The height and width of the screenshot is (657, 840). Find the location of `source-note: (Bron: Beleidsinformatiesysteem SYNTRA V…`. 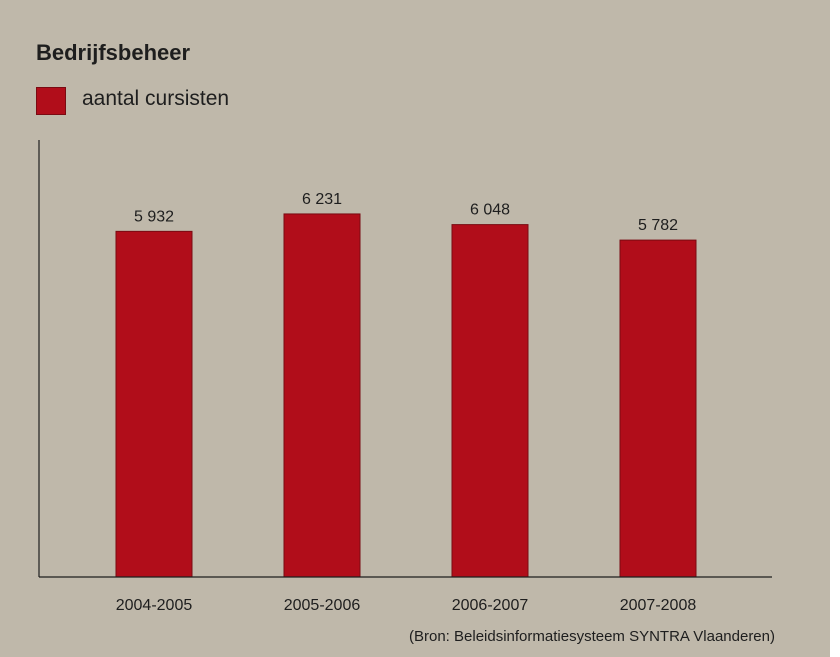

source-note: (Bron: Beleidsinformatiesysteem SYNTRA V… is located at coordinates (592, 636).